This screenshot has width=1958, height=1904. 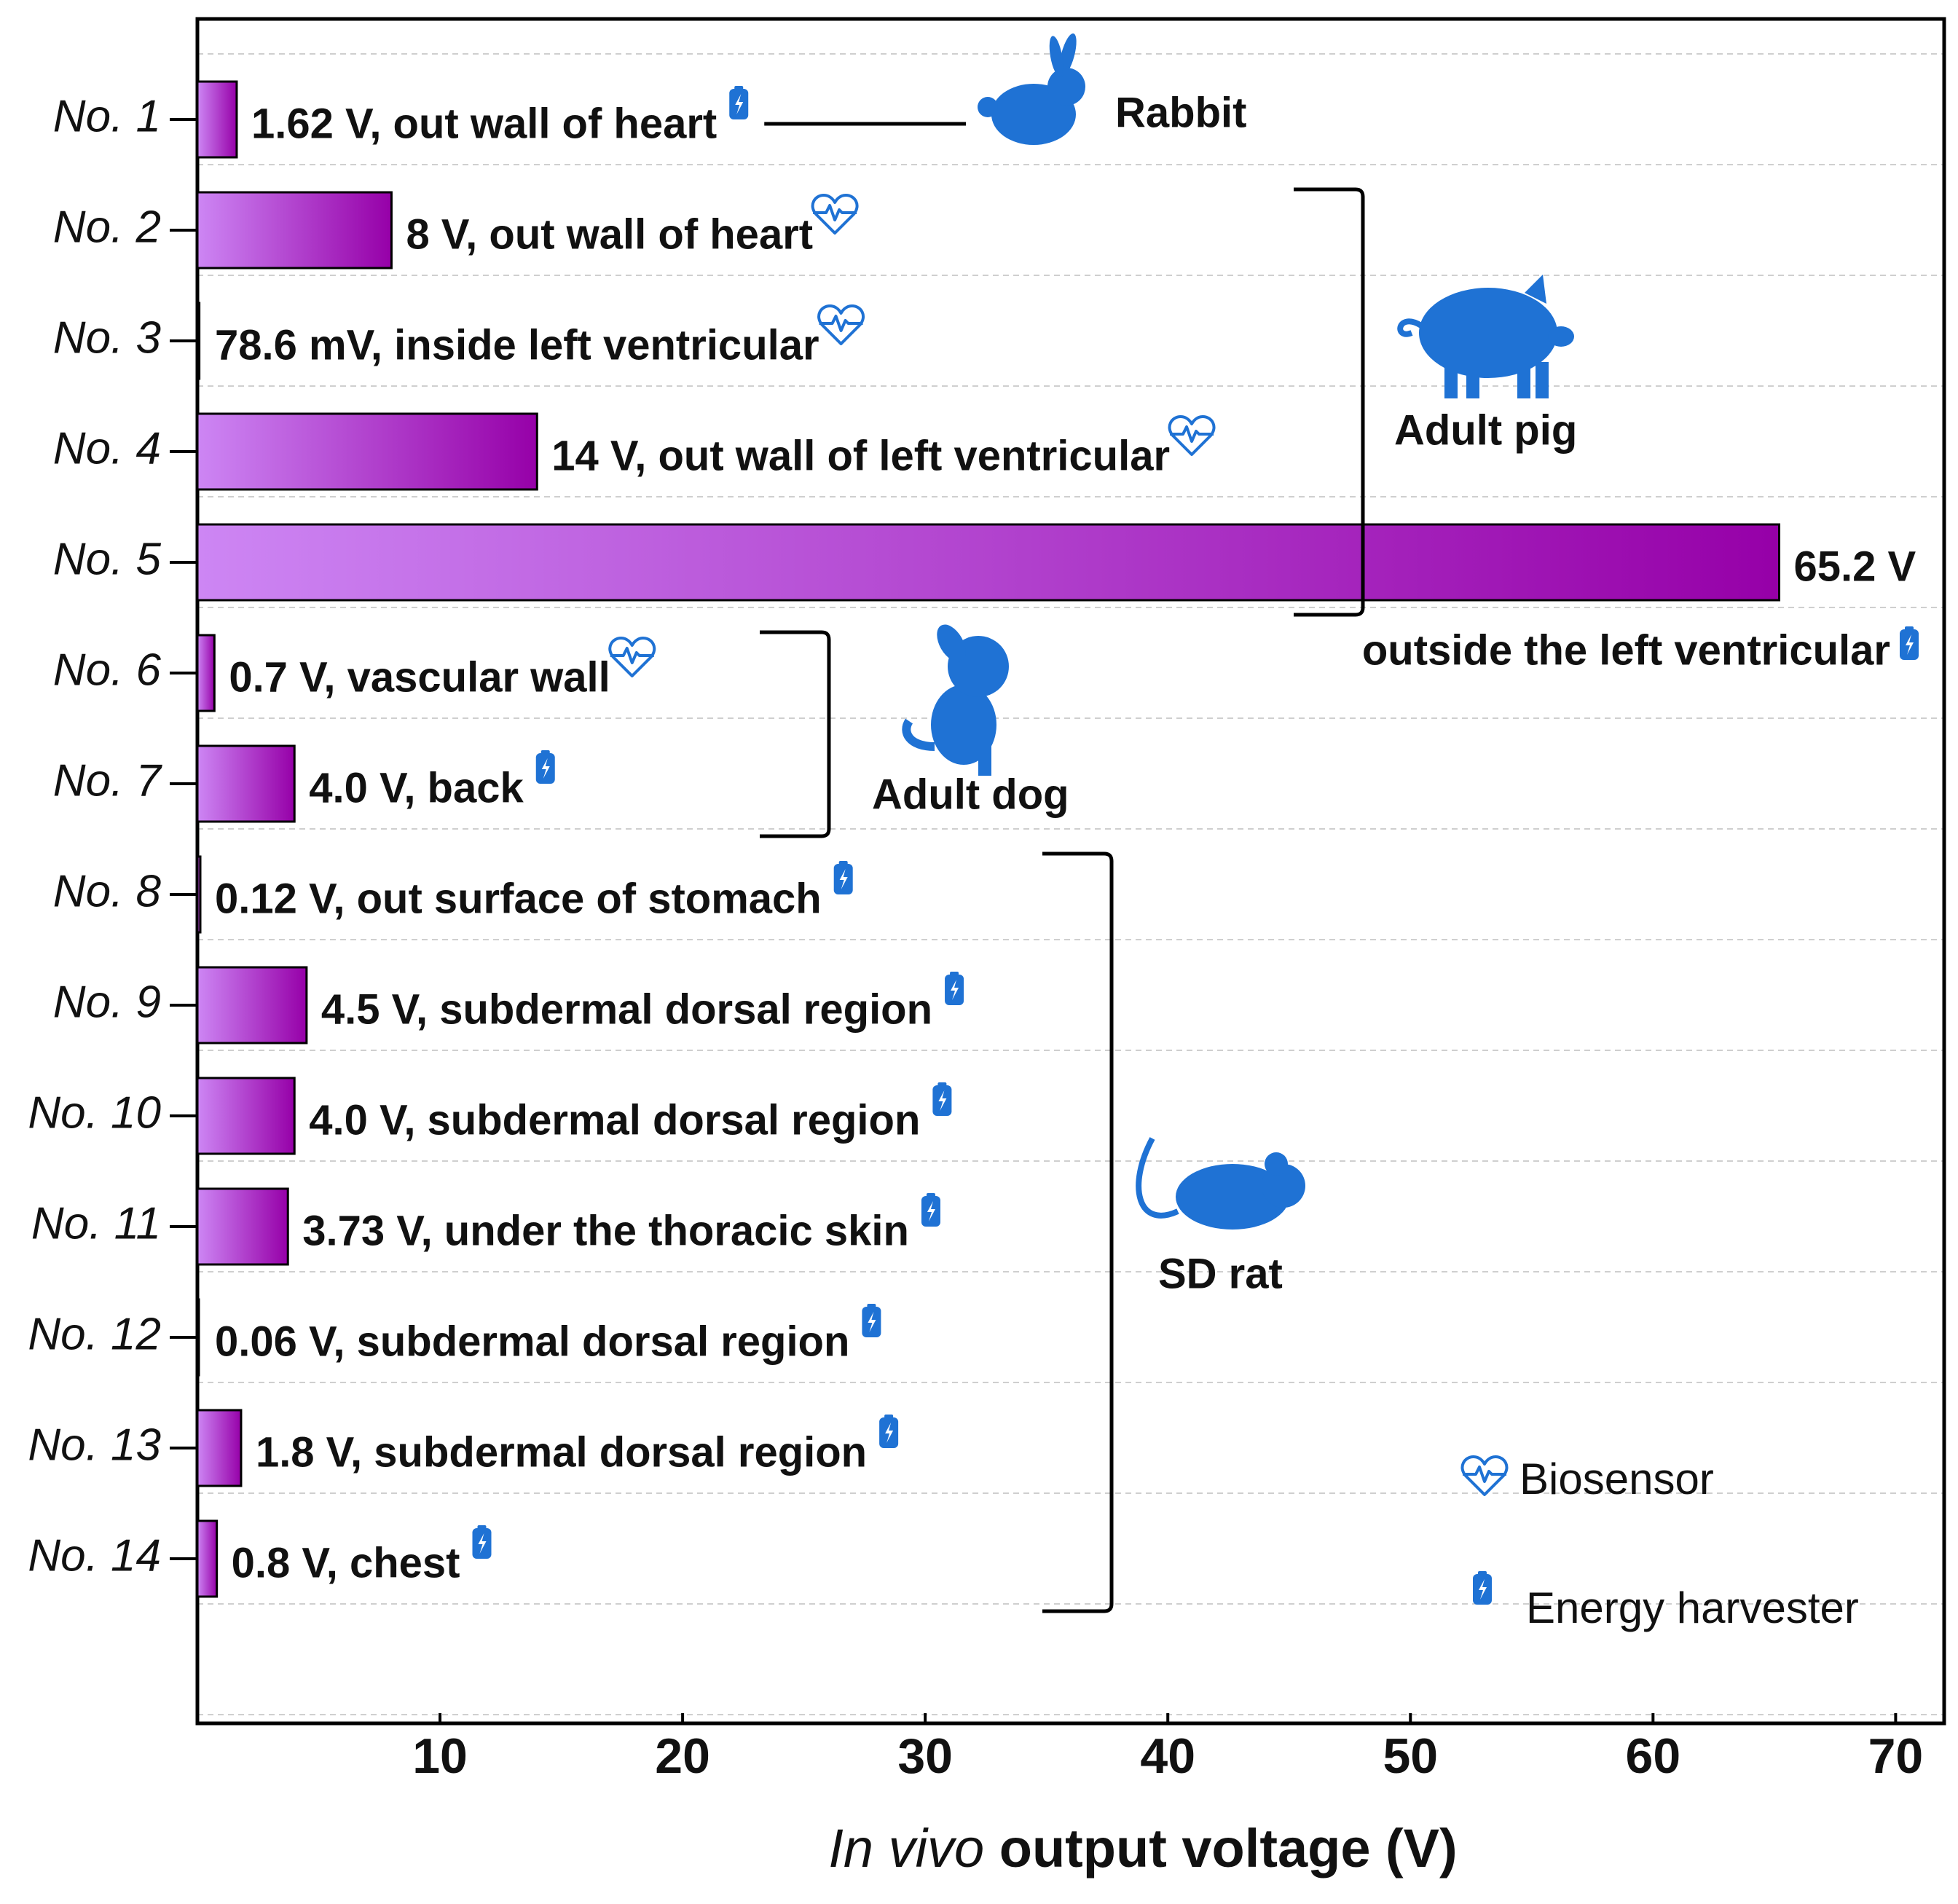 What do you see at coordinates (609, 234) in the screenshot?
I see `value-label: 8 V, out wall of heart` at bounding box center [609, 234].